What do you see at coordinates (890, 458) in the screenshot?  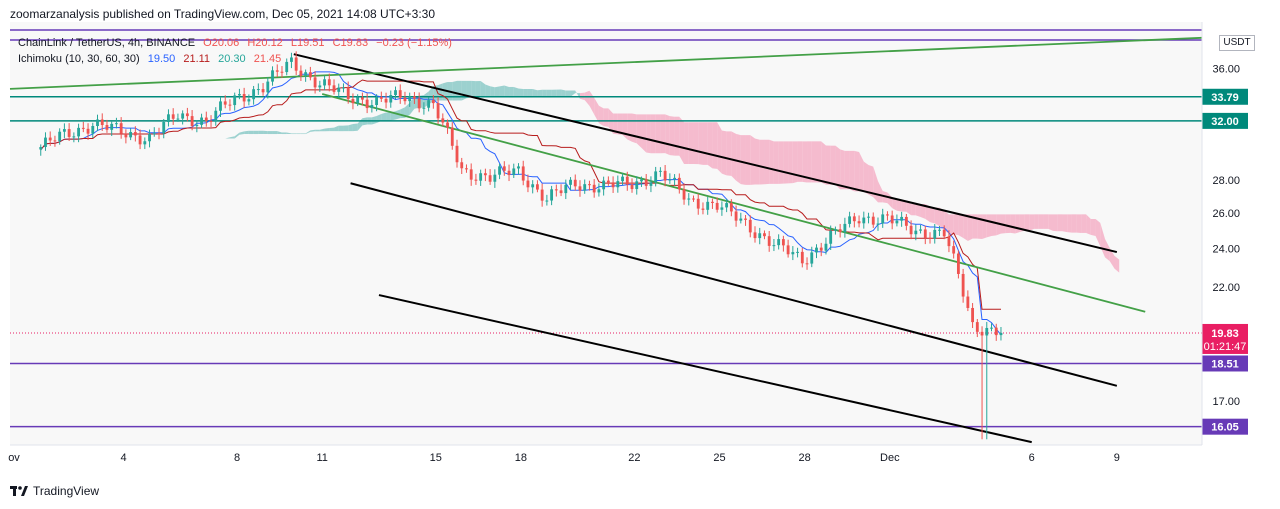 I see `x-tick-label: Dec` at bounding box center [890, 458].